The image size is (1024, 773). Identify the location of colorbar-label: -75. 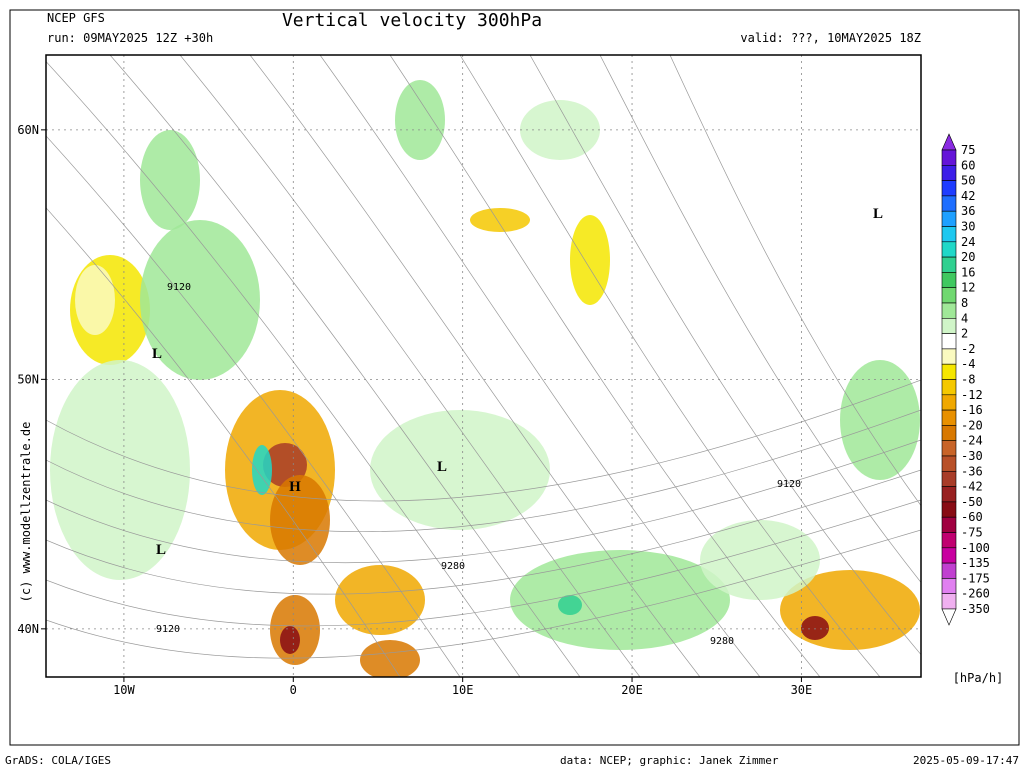
(972, 533).